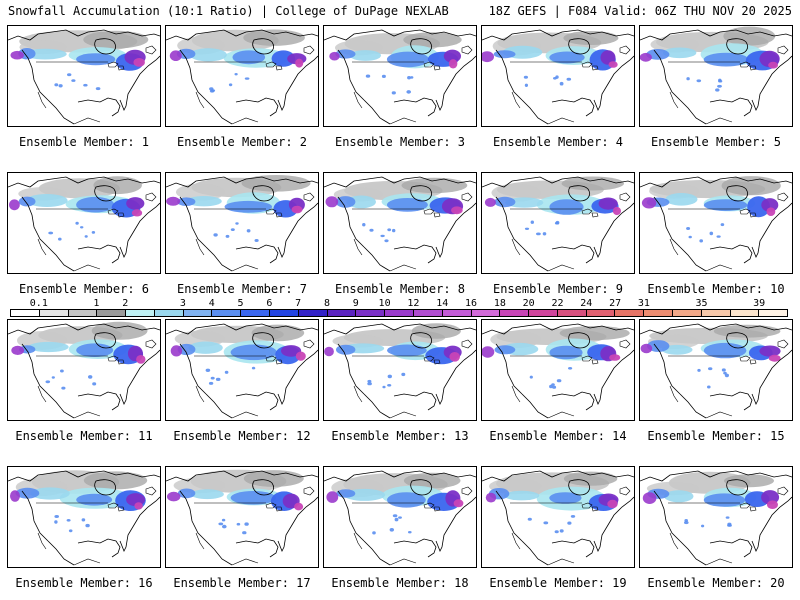 This screenshot has width=800, height=600. Describe the element at coordinates (701, 303) in the screenshot. I see `legend-tick-label: 35` at that location.